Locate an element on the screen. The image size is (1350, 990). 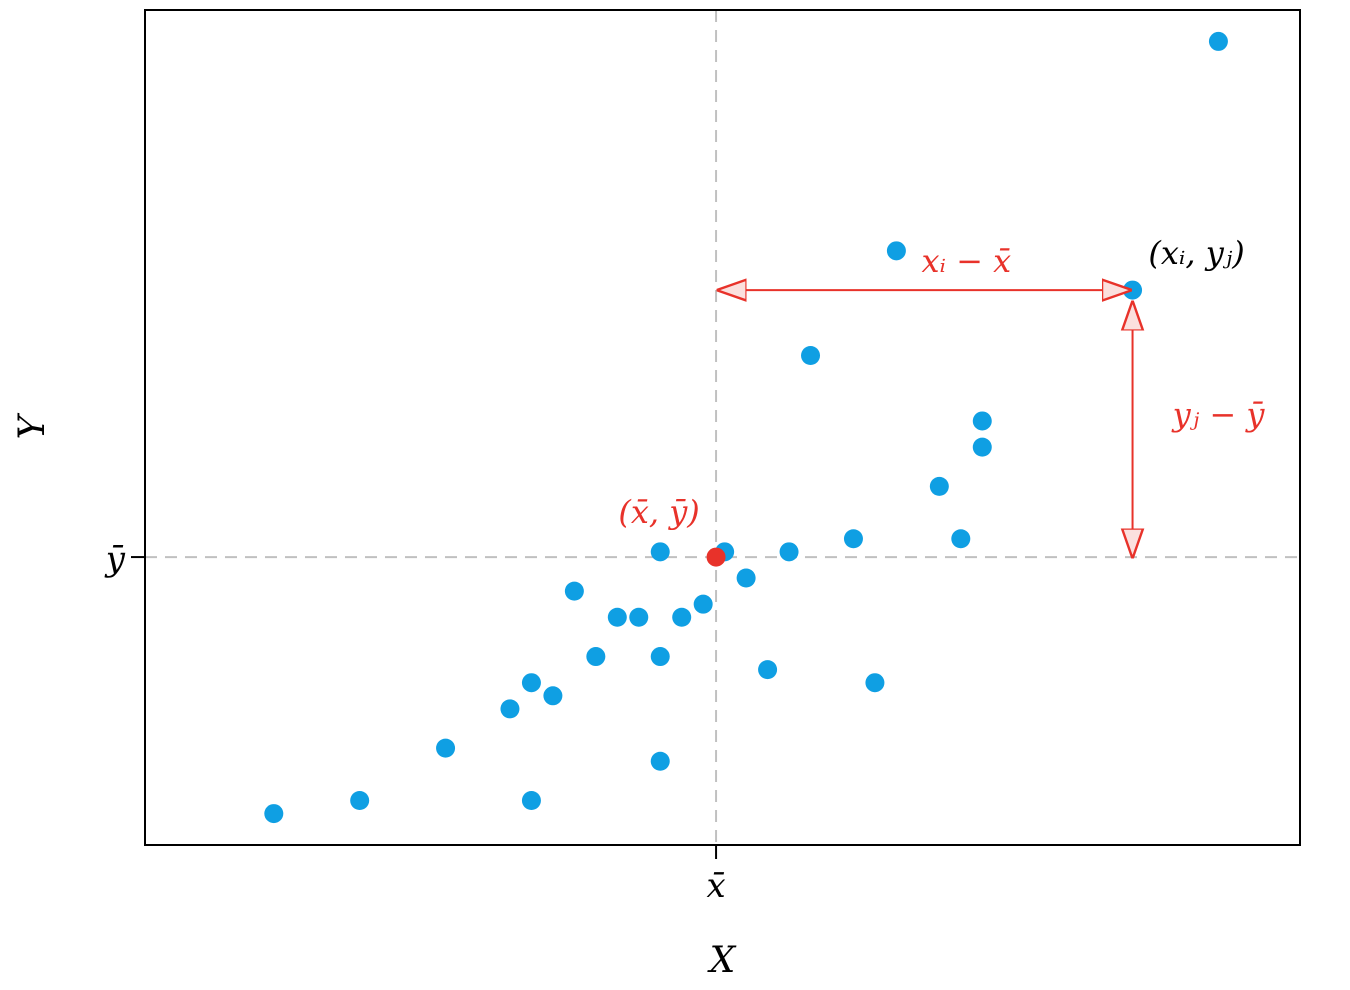
x-mean-tick-label: x̄ is located at coordinates (715, 886).